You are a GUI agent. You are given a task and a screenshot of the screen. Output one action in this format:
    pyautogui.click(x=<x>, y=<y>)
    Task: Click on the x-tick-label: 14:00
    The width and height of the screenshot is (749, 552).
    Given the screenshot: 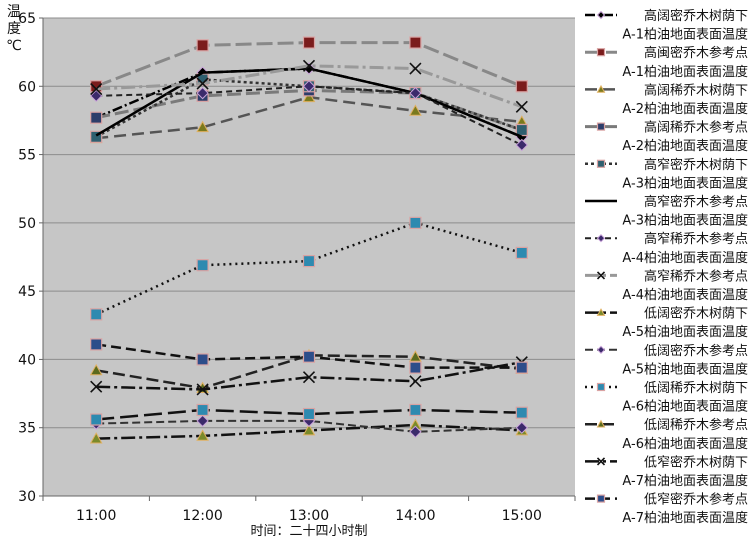 What is the action you would take?
    pyautogui.click(x=415, y=516)
    